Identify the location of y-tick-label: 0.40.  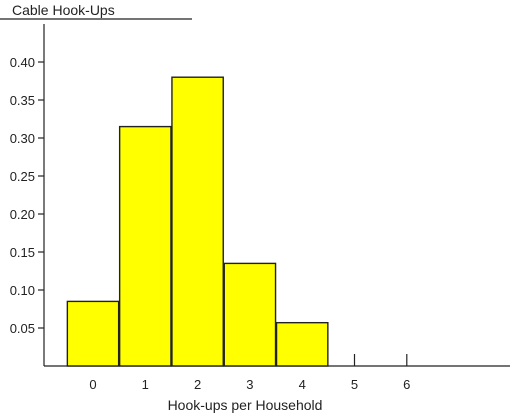
(22, 62).